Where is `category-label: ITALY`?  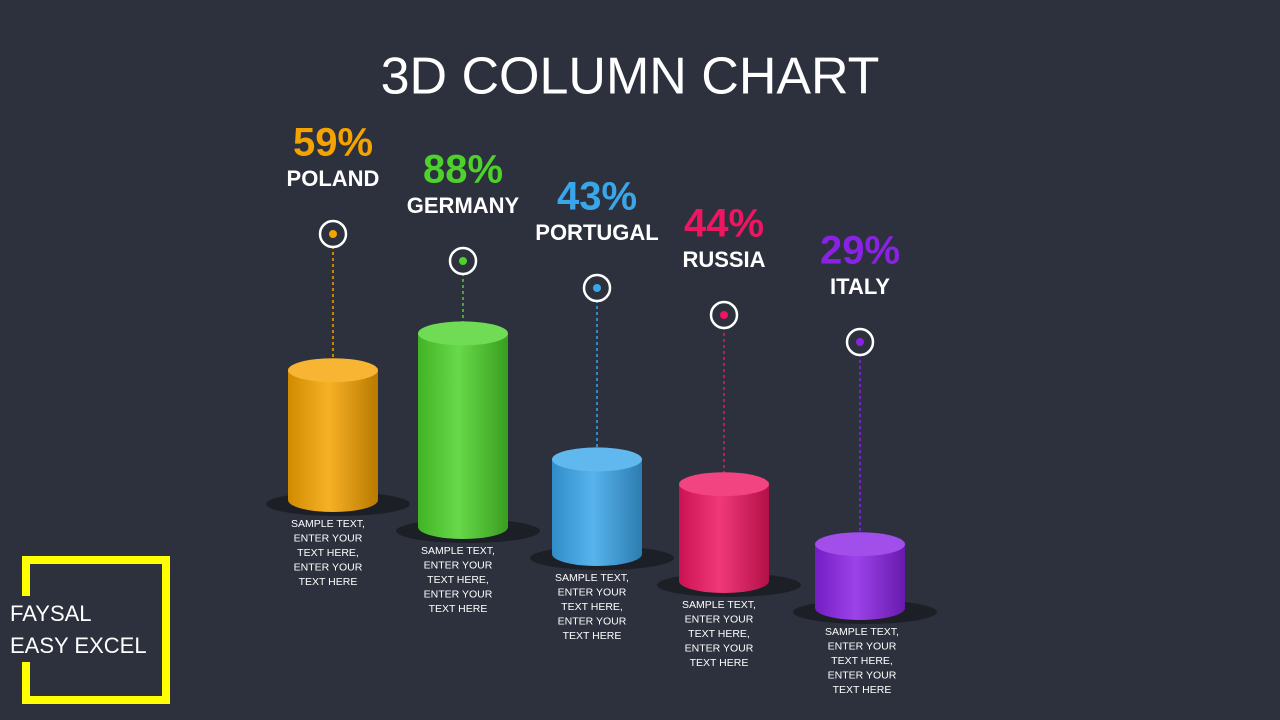
category-label: ITALY is located at coordinates (860, 286).